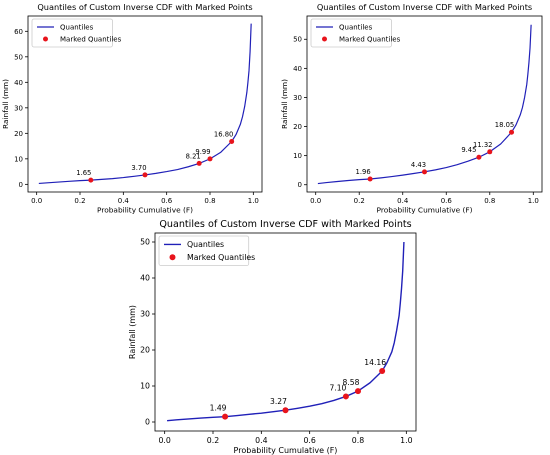 This screenshot has width=550, height=455. I want to click on data-label: 8.21, so click(193, 156).